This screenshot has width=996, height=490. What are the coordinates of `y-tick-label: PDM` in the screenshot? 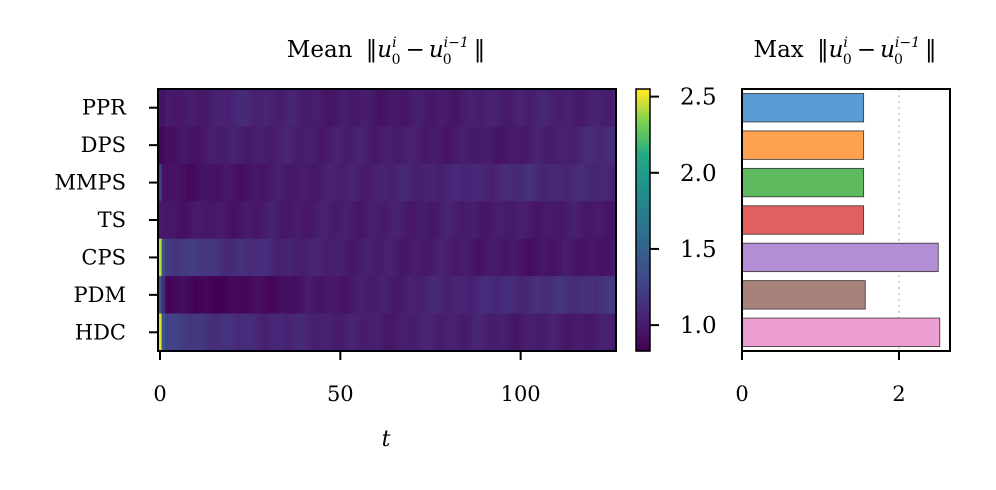 It's located at (100, 295).